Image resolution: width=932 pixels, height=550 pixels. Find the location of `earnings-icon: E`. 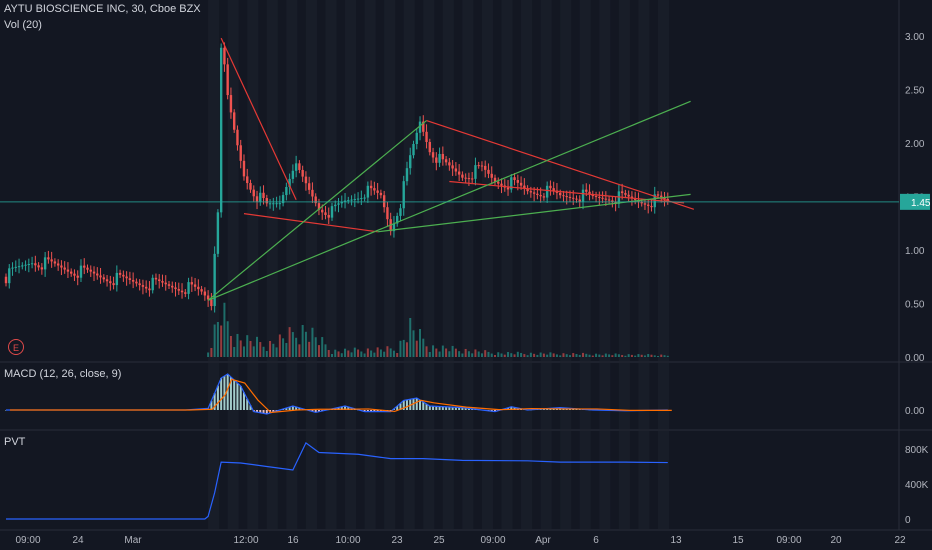

earnings-icon: E is located at coordinates (16, 347).